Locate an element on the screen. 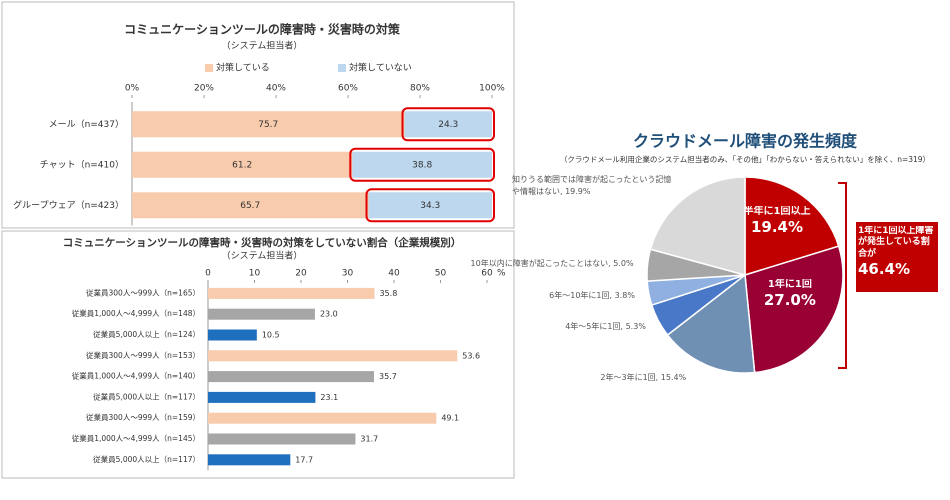  data-label: 53.6 is located at coordinates (471, 355).